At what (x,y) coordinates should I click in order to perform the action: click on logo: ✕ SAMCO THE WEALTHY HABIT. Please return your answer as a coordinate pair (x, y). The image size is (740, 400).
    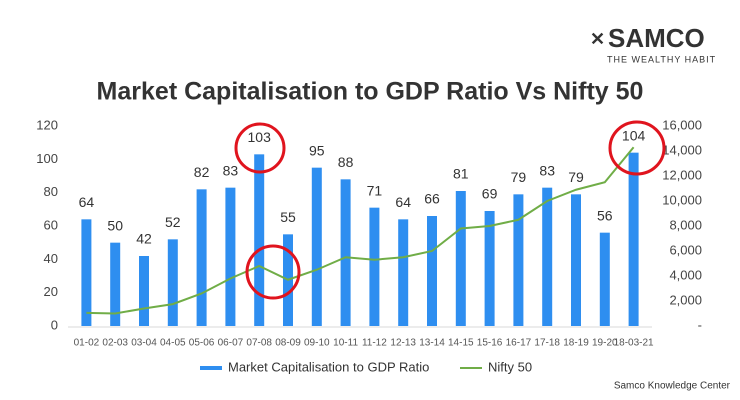
    Looking at the image, I should click on (653, 44).